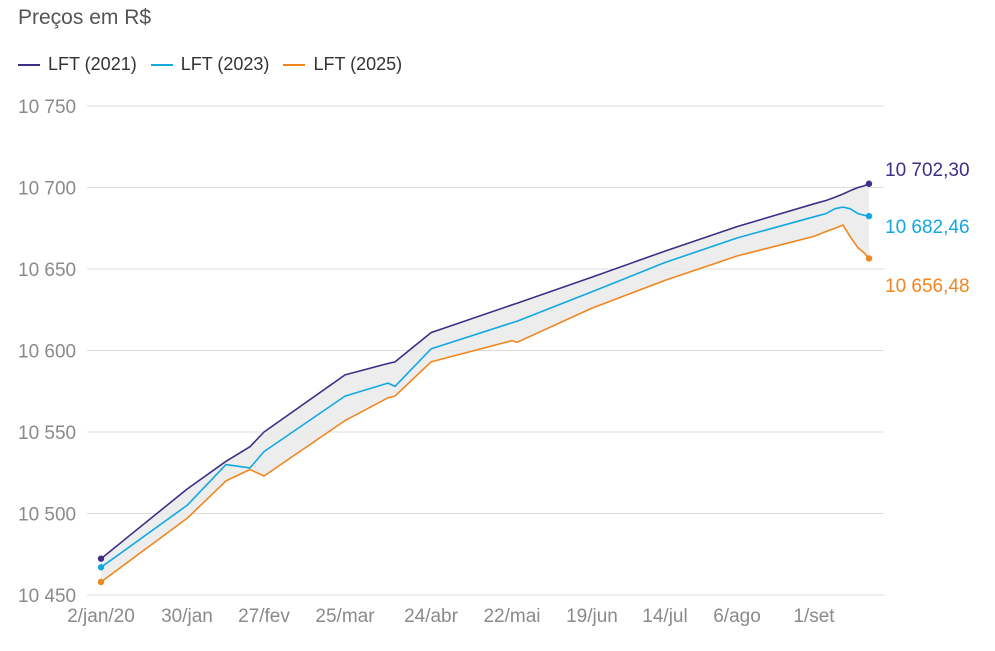 This screenshot has width=995, height=651. What do you see at coordinates (47, 189) in the screenshot?
I see `y-tick-label: 10 700` at bounding box center [47, 189].